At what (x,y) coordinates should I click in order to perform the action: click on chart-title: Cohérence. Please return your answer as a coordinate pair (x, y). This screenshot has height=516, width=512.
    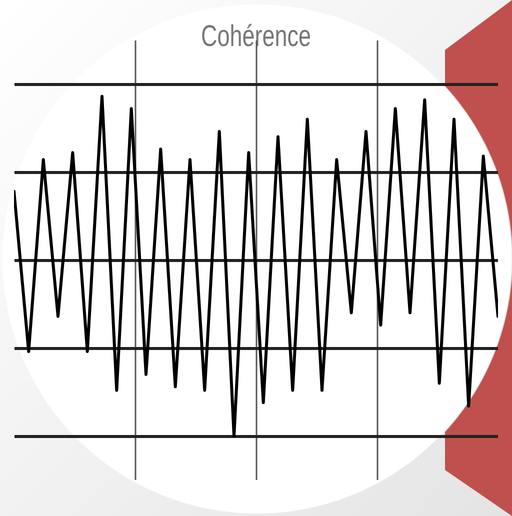
    Looking at the image, I should click on (256, 37).